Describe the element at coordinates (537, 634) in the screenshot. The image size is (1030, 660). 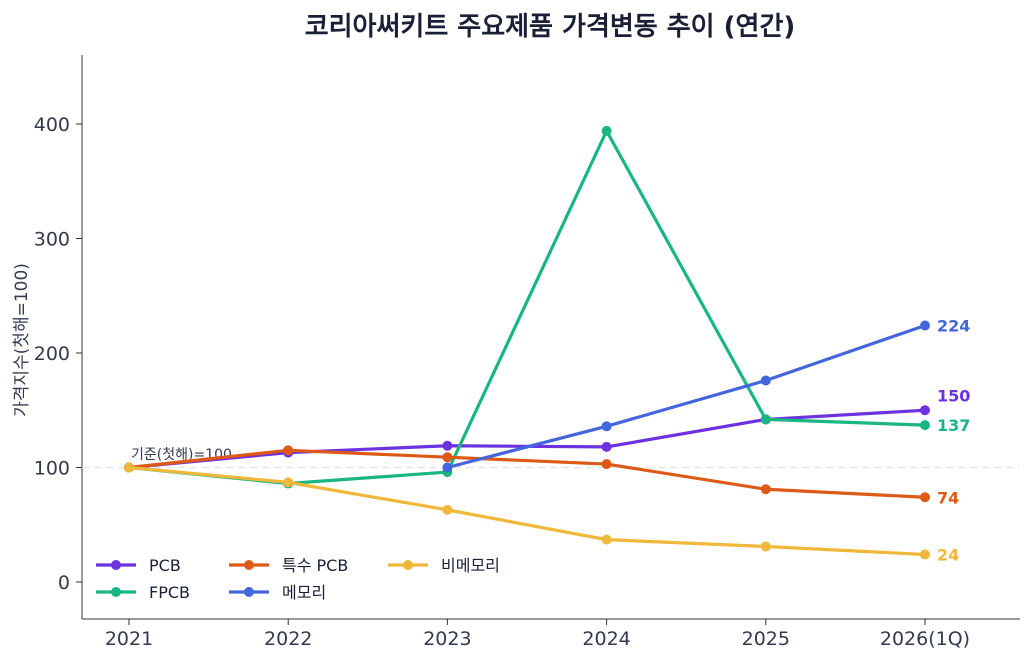
I see `x-tick-group: 2021 2022 2023 2024 2025 2026(1Q)` at that location.